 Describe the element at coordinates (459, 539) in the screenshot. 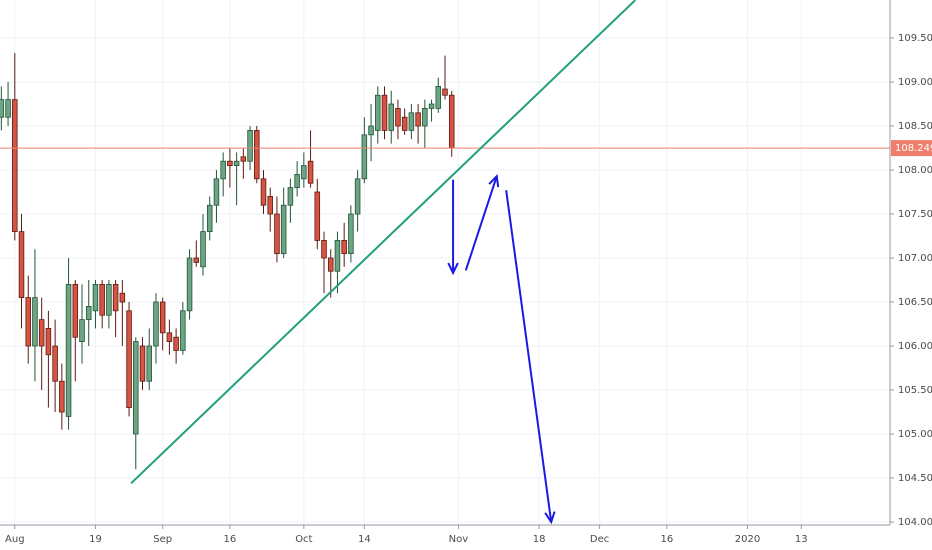

I see `x-tick-label: Nov` at that location.